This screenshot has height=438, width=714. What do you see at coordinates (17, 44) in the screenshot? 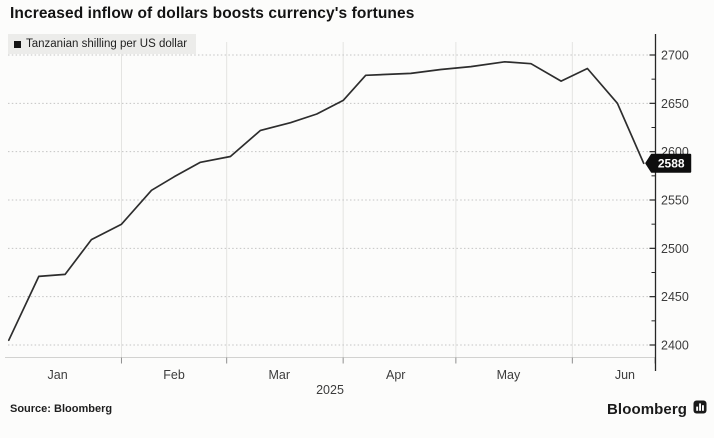
I see `legend-swatch` at bounding box center [17, 44].